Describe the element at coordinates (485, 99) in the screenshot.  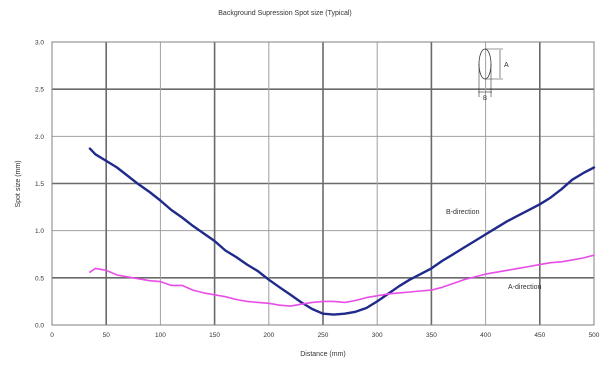
I see `diagram-b-label: B` at that location.